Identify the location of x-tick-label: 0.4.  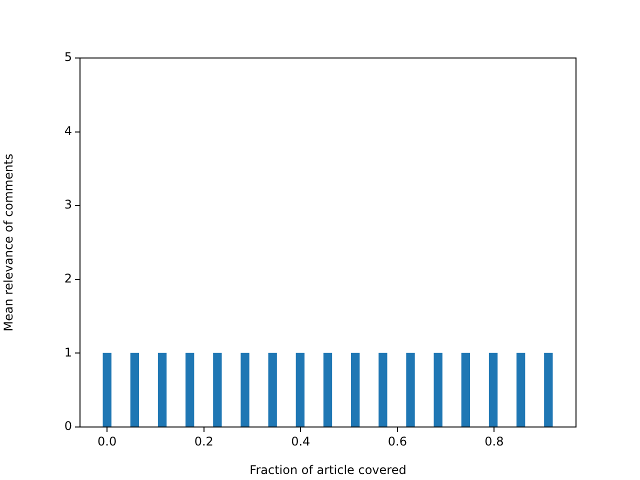
(300, 441).